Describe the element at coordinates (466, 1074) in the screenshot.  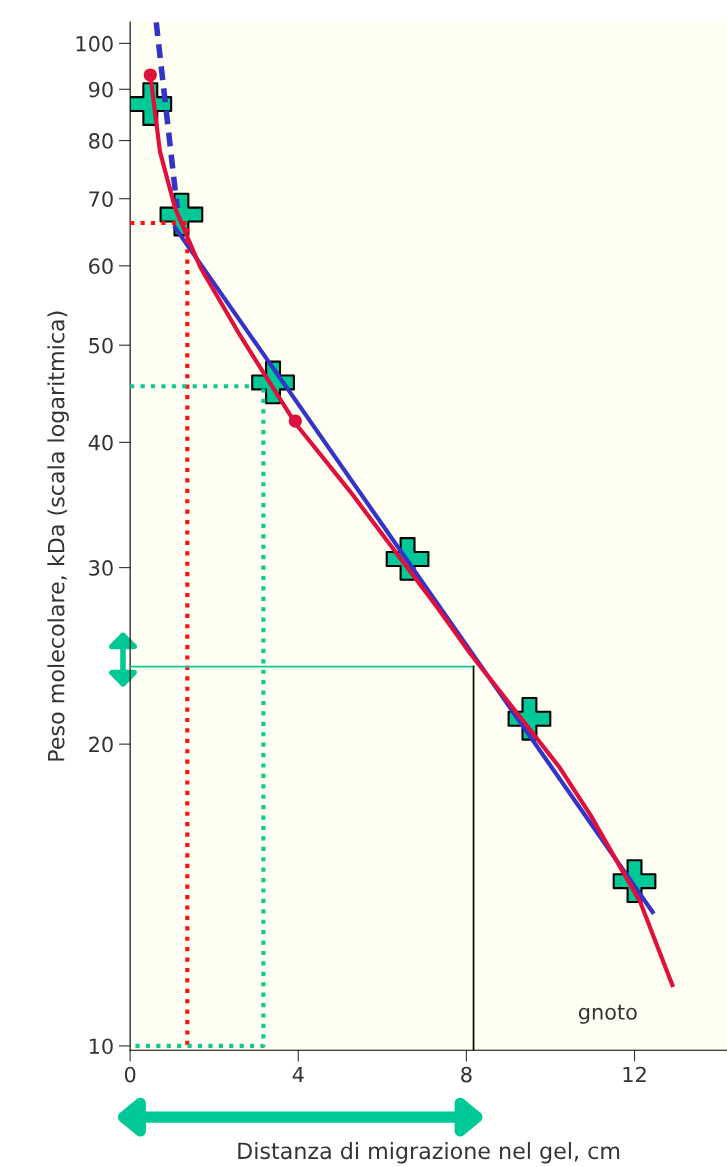
I see `x-tick-label: 8` at that location.